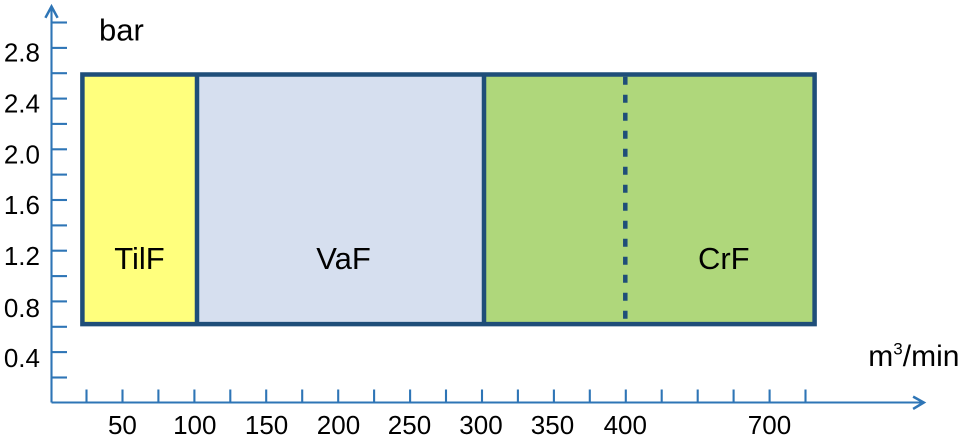 Image resolution: width=960 pixels, height=442 pixels. I want to click on svg-text: 700, so click(769, 425).